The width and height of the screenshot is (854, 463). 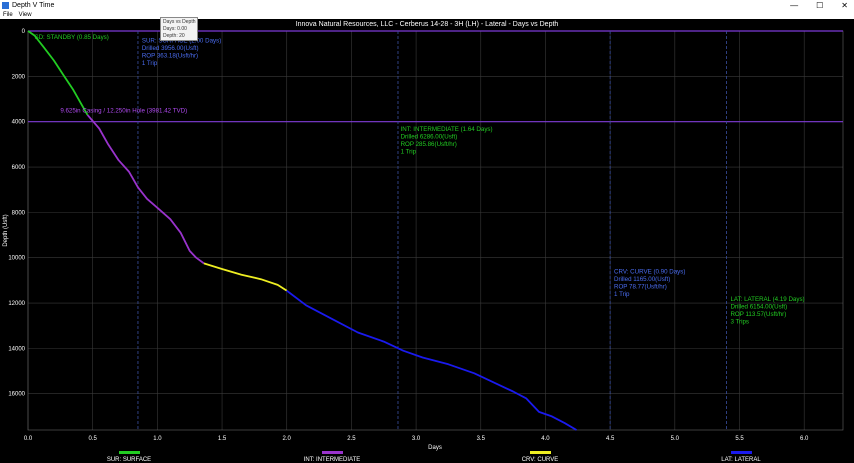 I want to click on tooltip-line-1: Days vs Depth, so click(x=179, y=22).